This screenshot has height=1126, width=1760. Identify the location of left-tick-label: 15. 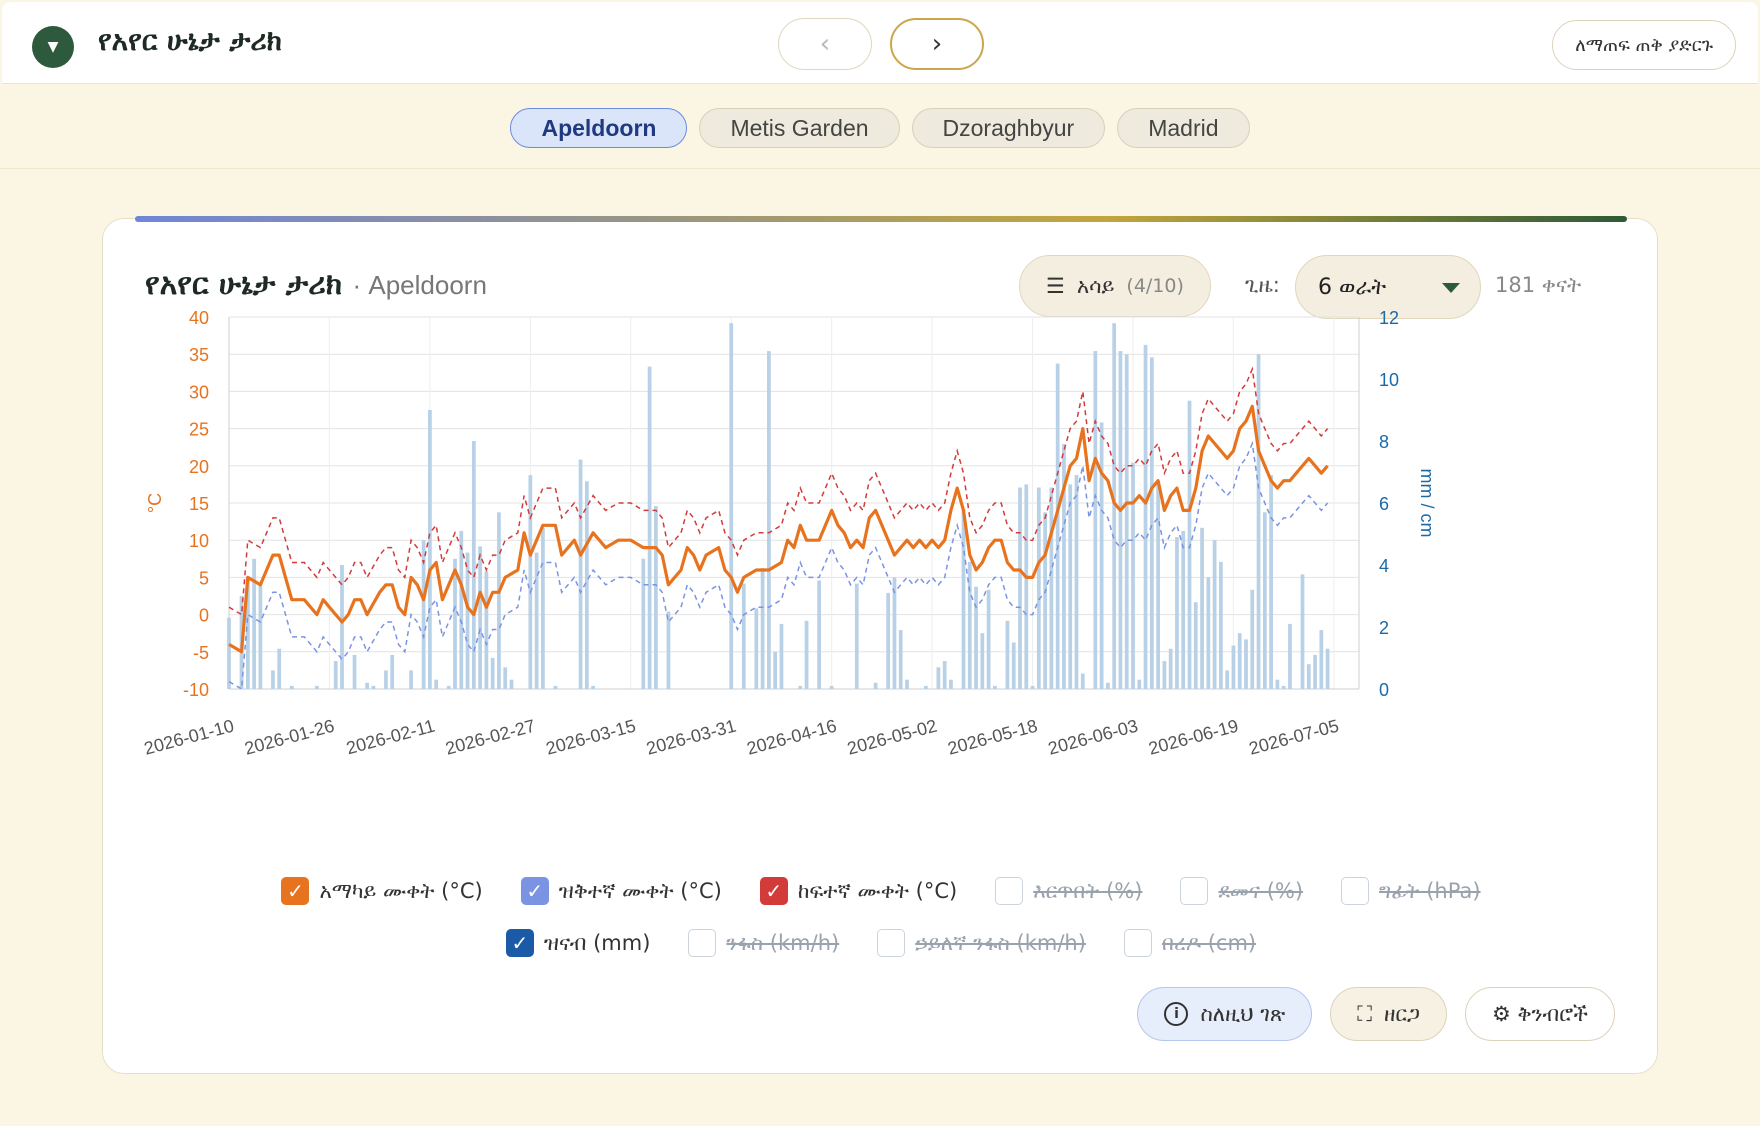
(199, 504).